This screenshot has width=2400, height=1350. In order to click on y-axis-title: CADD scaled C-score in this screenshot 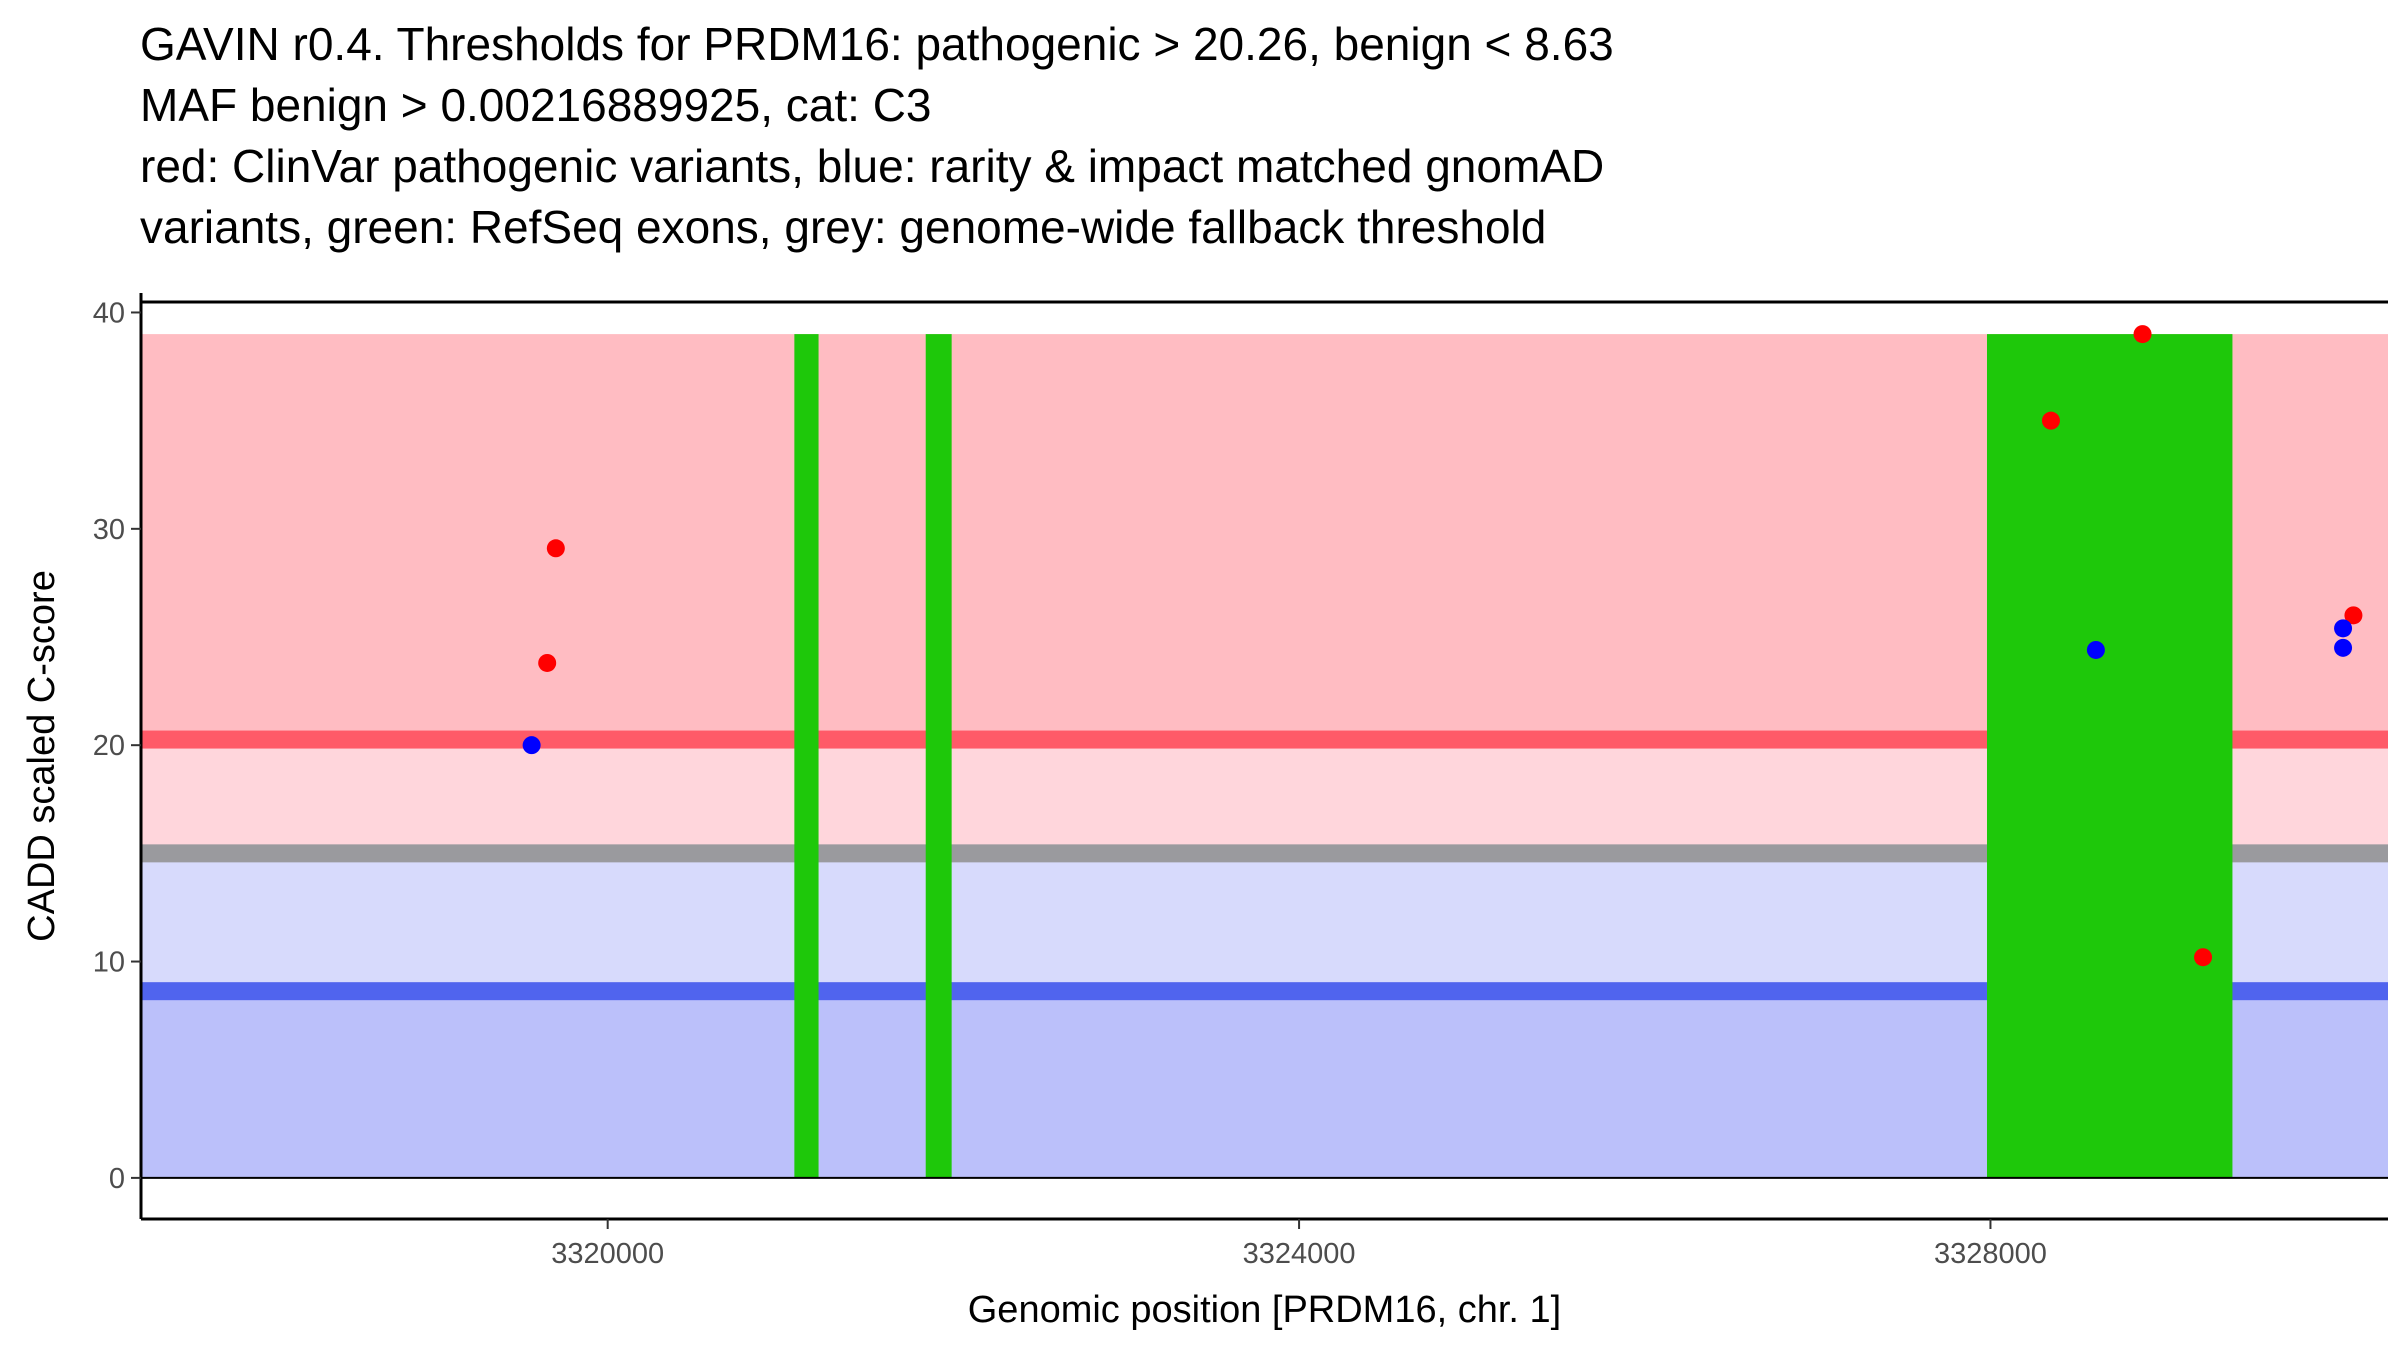, I will do `click(42, 756)`.